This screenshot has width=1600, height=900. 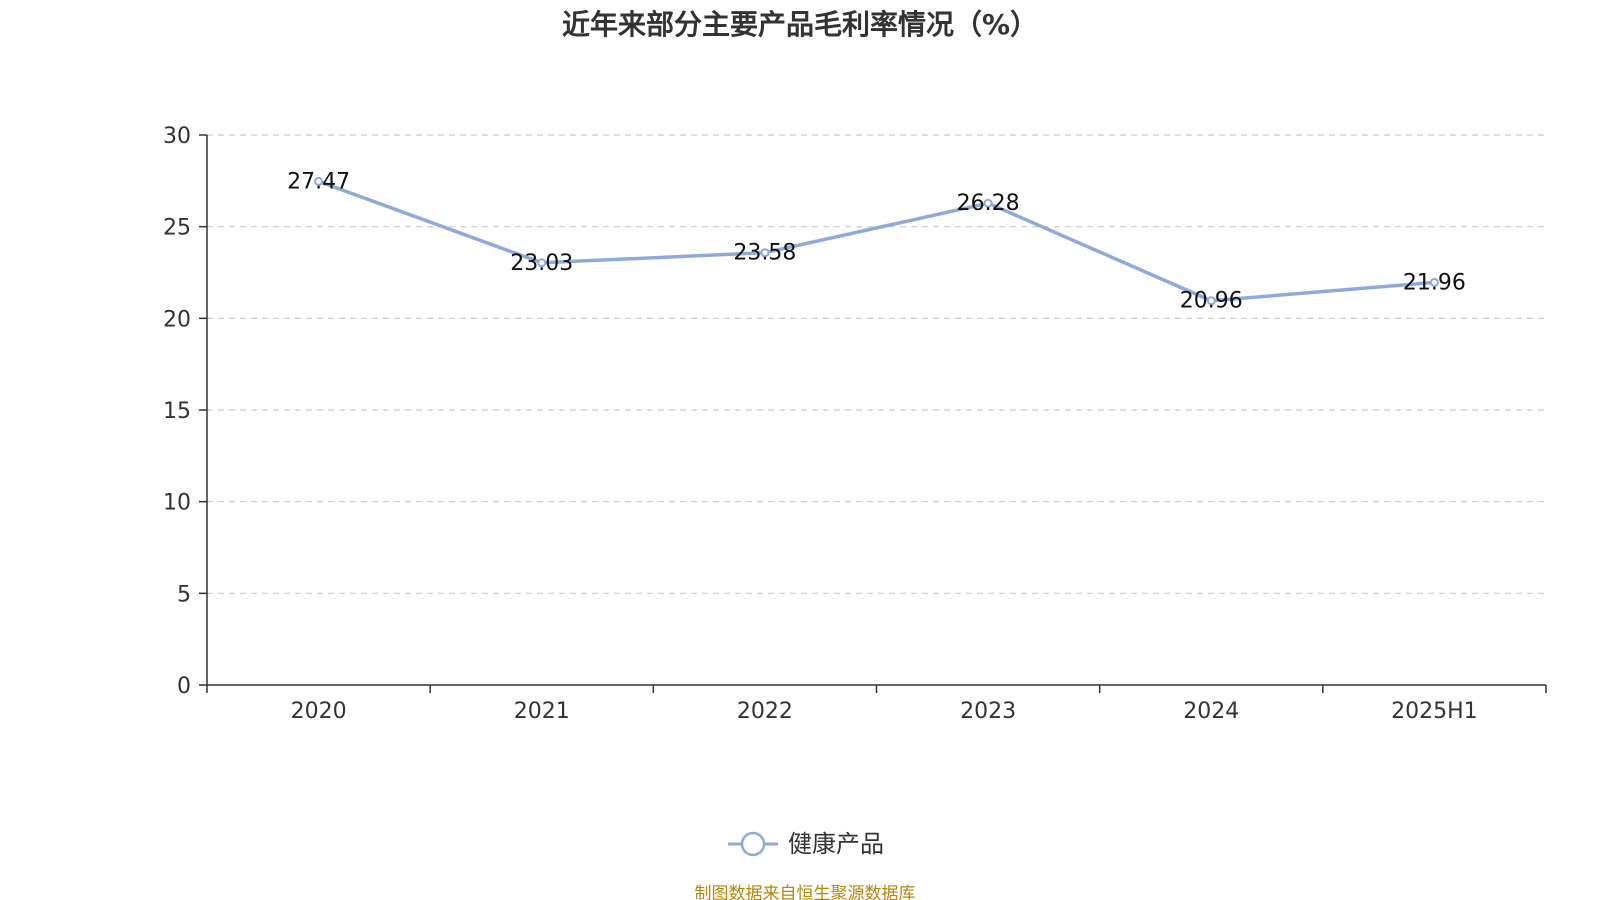 What do you see at coordinates (1434, 711) in the screenshot?
I see `x-tick-label: 2025H1` at bounding box center [1434, 711].